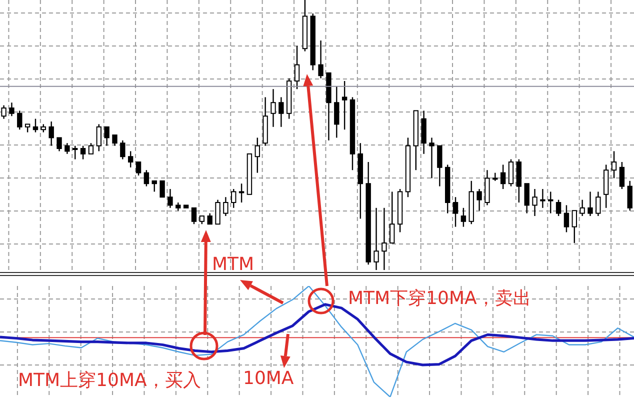  Describe the element at coordinates (268, 379) in the screenshot. I see `series-label: 10MA` at that location.